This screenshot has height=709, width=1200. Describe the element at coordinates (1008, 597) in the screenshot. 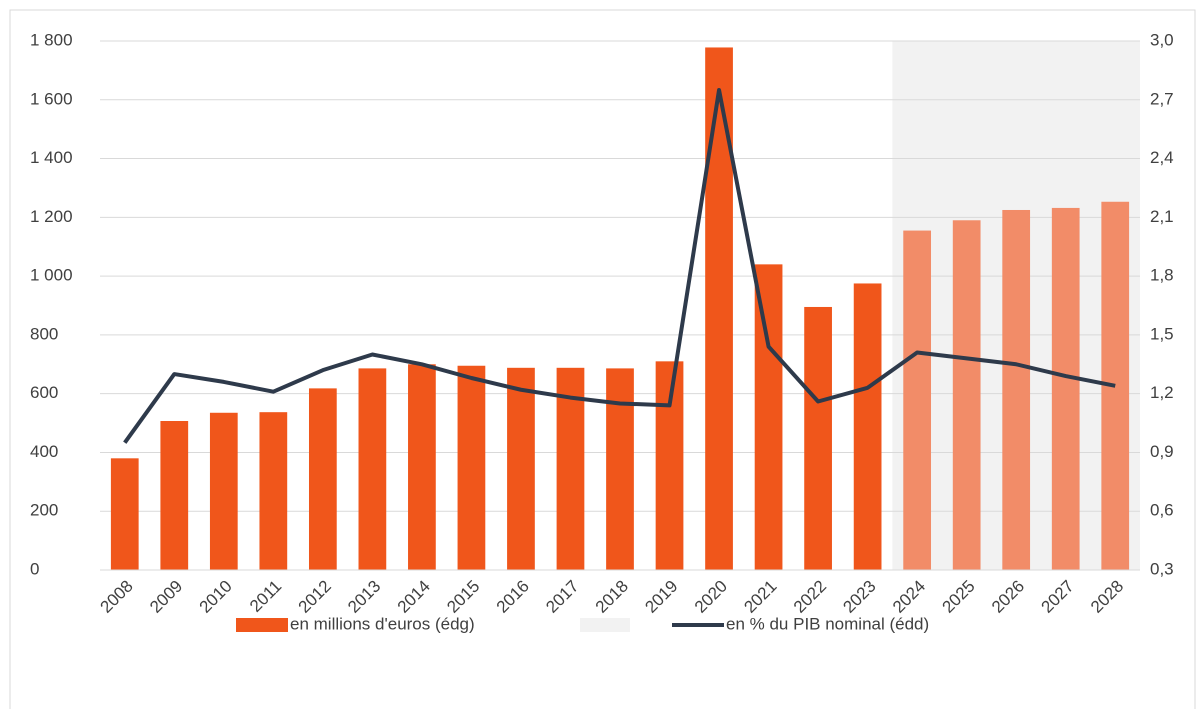

I see `x-tick-label: 2026` at that location.